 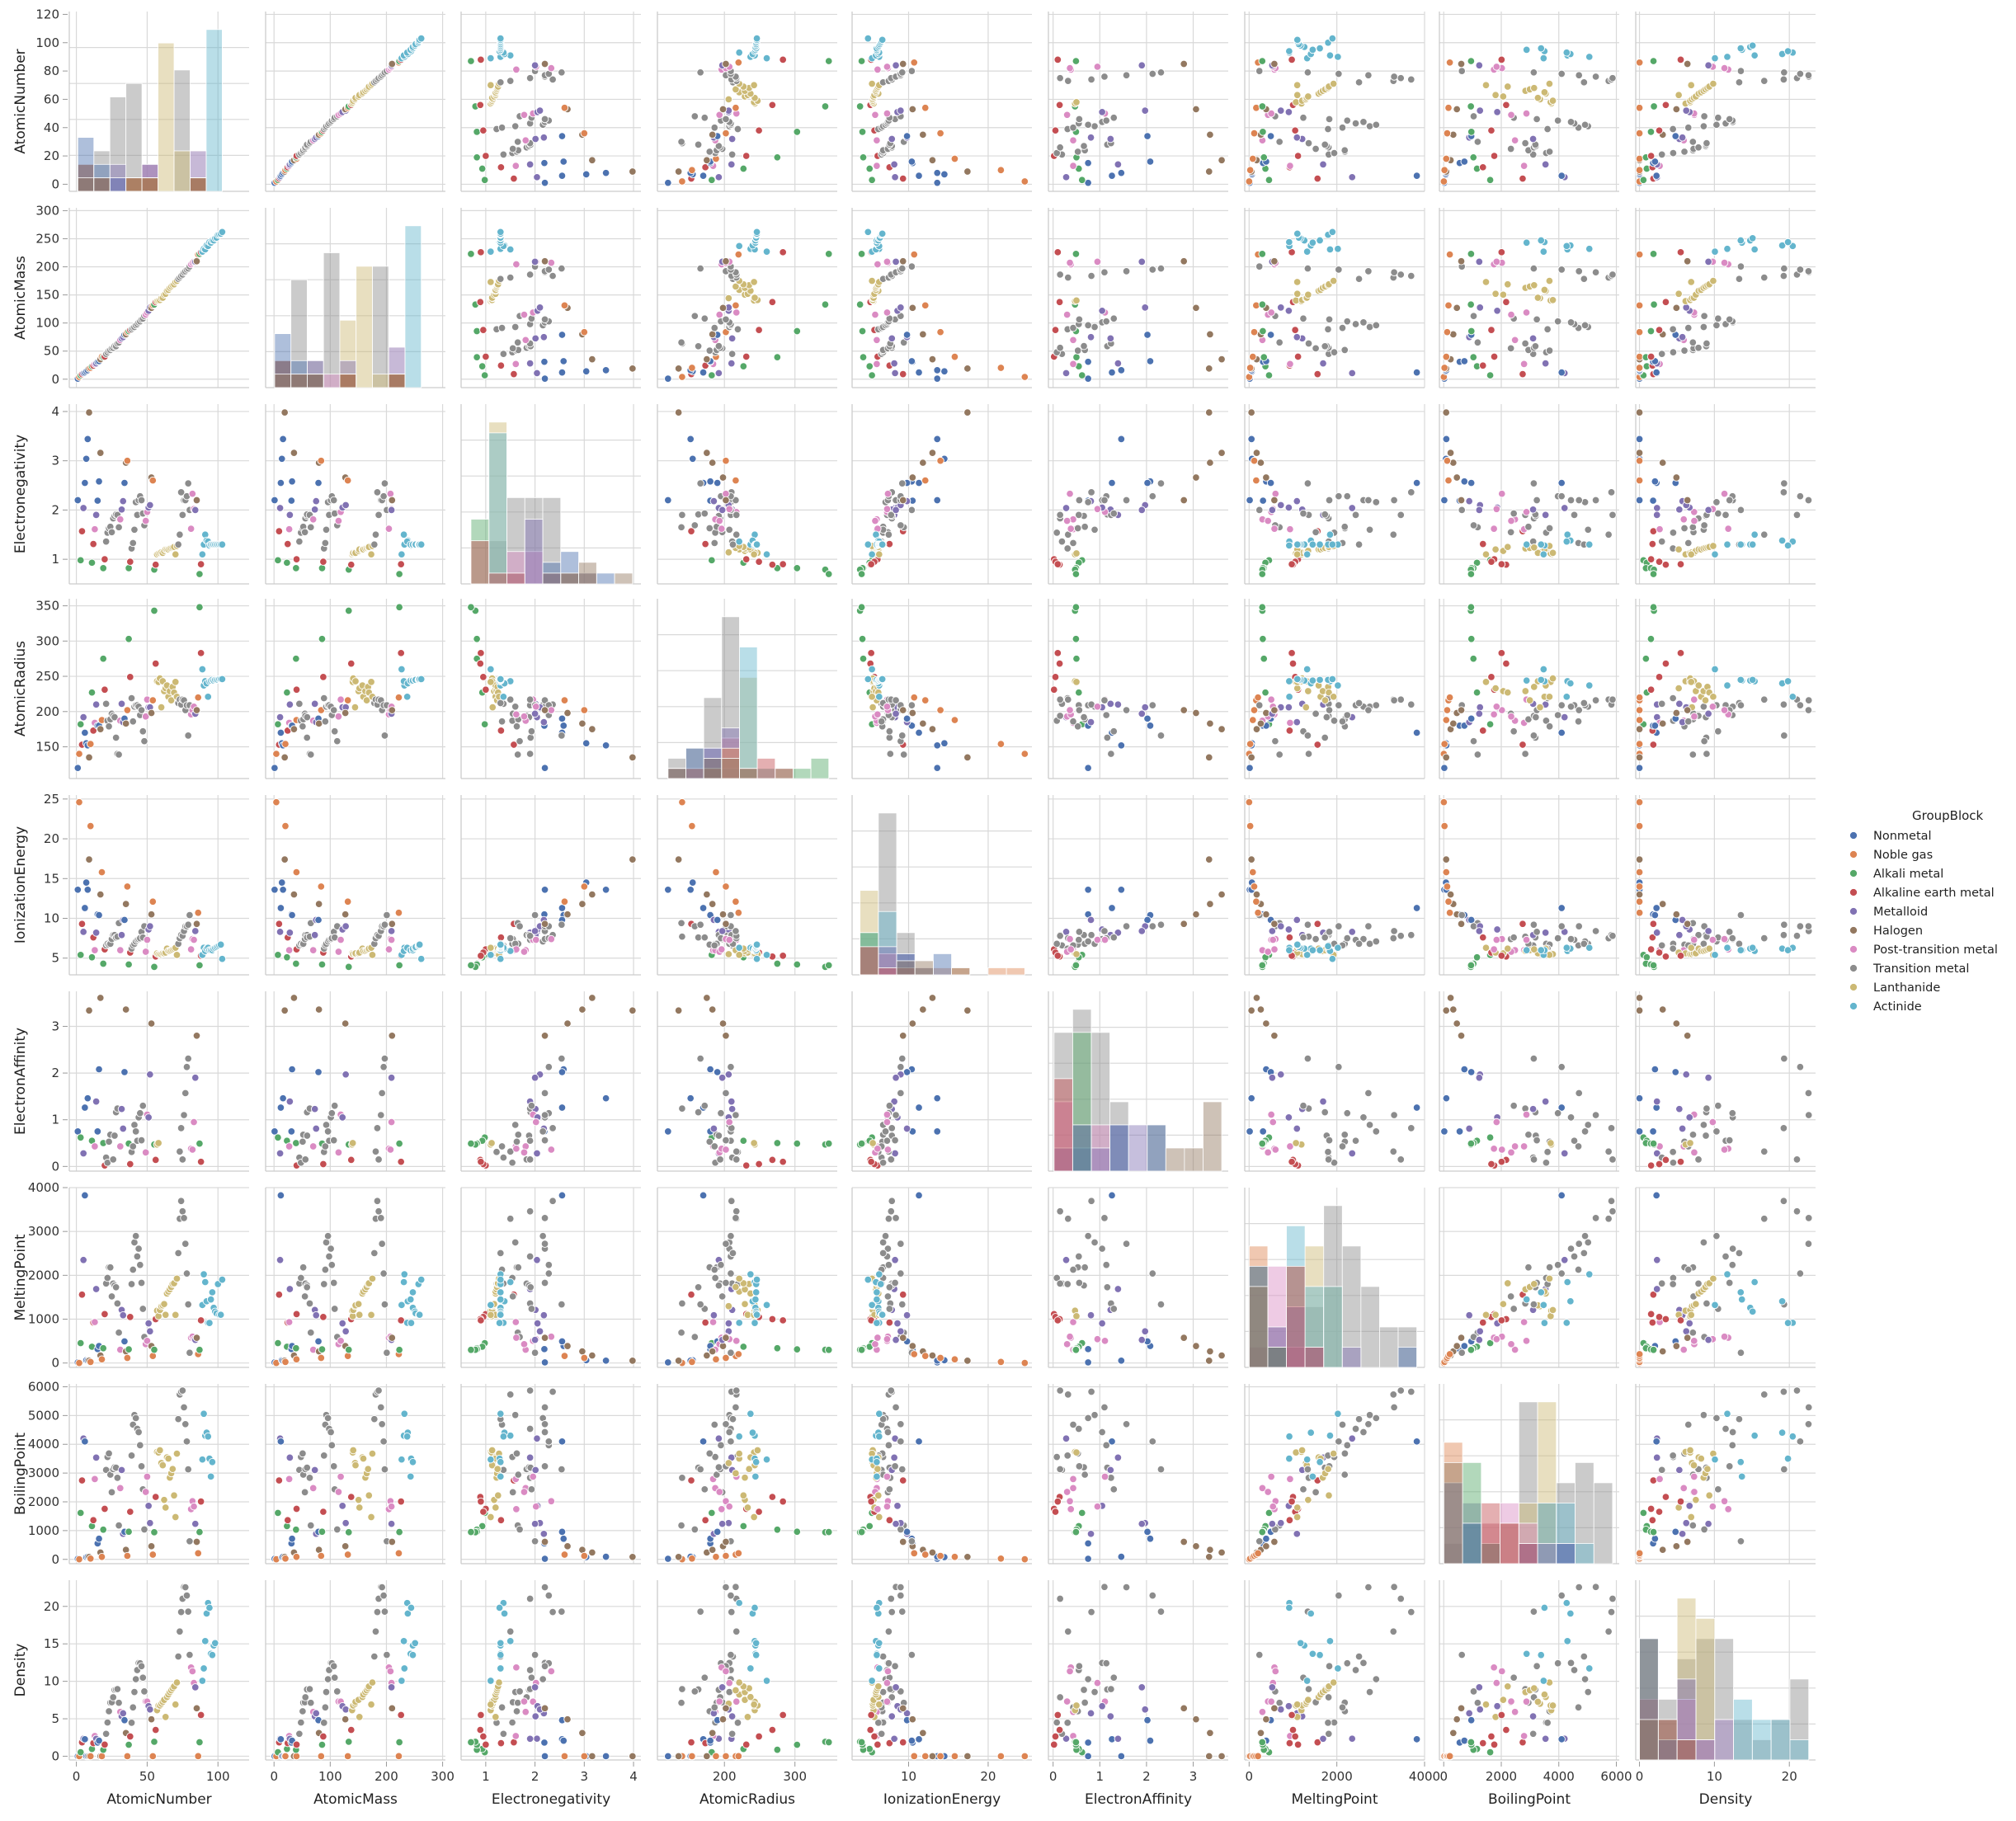 What do you see at coordinates (887, 971) in the screenshot?
I see `hist-bar-IonizationEnergy-alkaline-earth-metal` at bounding box center [887, 971].